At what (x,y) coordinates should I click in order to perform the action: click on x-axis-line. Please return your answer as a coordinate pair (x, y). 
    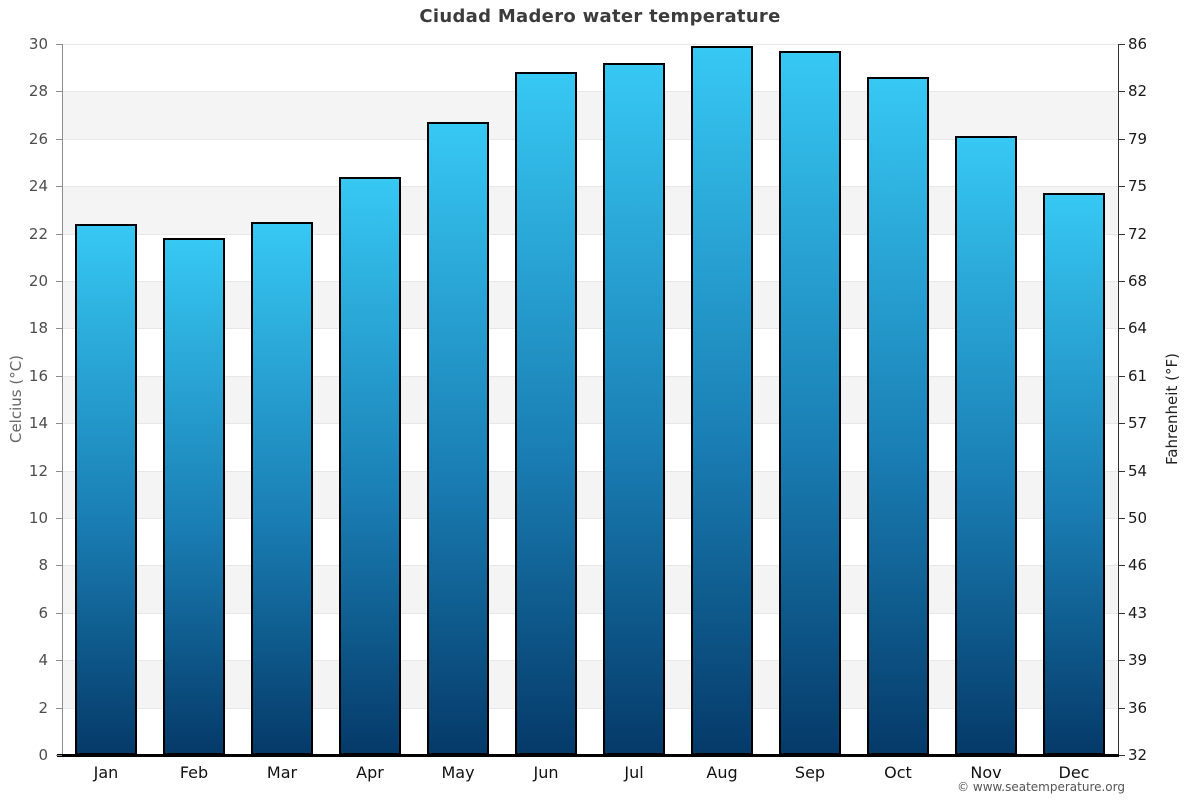
    Looking at the image, I should click on (588, 755).